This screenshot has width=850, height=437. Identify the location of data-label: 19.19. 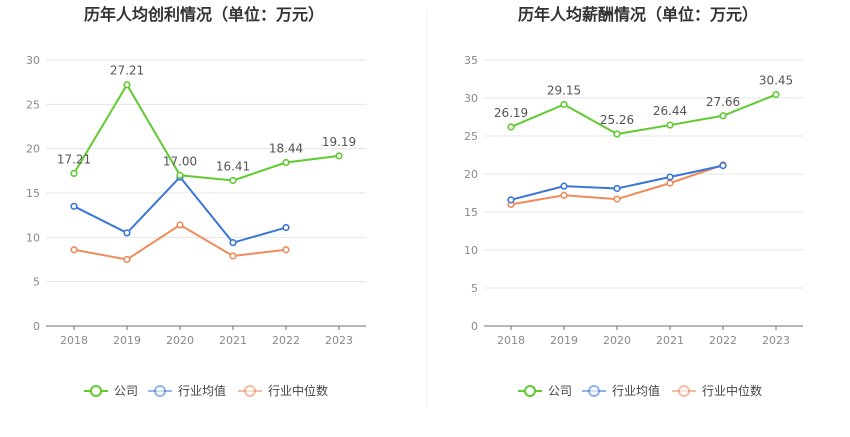
(339, 142).